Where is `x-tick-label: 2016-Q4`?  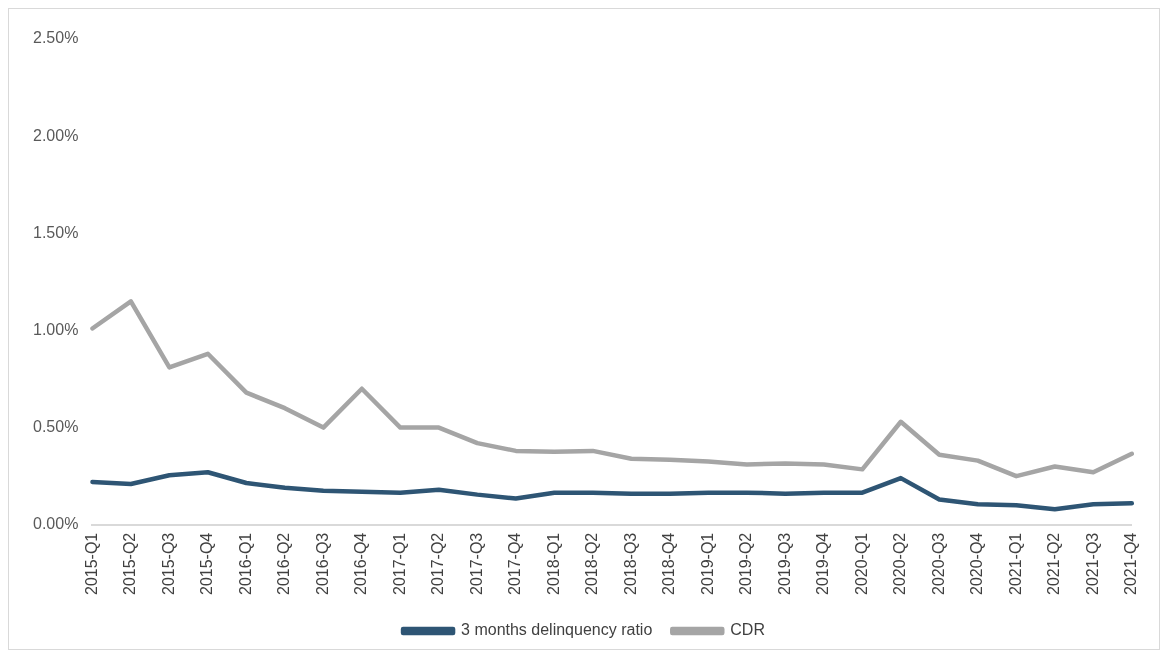 x-tick-label: 2016-Q4 is located at coordinates (361, 563).